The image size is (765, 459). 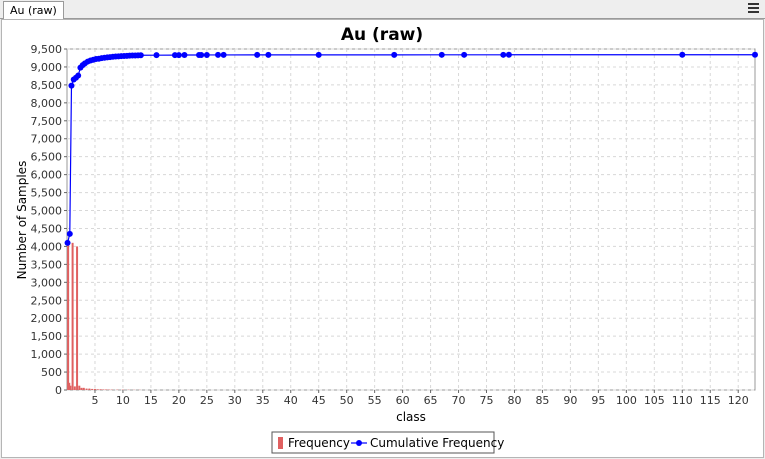 I want to click on tab-bar: Au (raw), so click(x=382, y=9).